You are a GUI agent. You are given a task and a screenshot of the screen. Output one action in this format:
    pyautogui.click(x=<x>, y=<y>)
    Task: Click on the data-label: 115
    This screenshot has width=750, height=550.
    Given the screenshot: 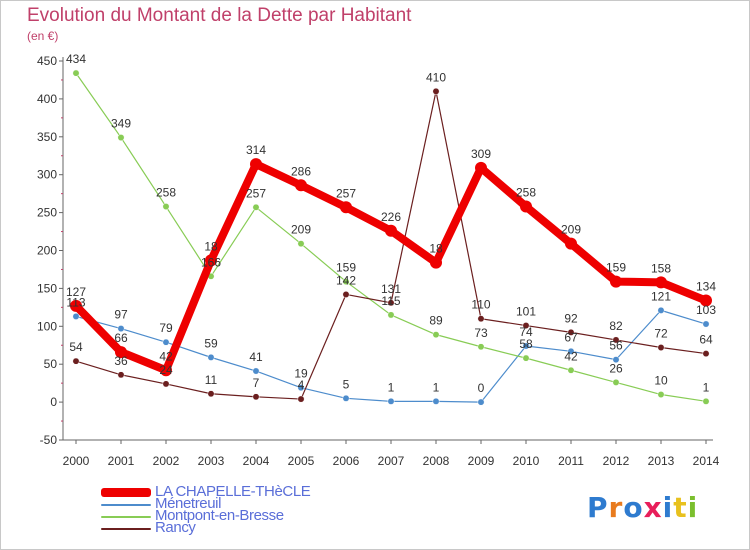 What is the action you would take?
    pyautogui.click(x=390, y=301)
    